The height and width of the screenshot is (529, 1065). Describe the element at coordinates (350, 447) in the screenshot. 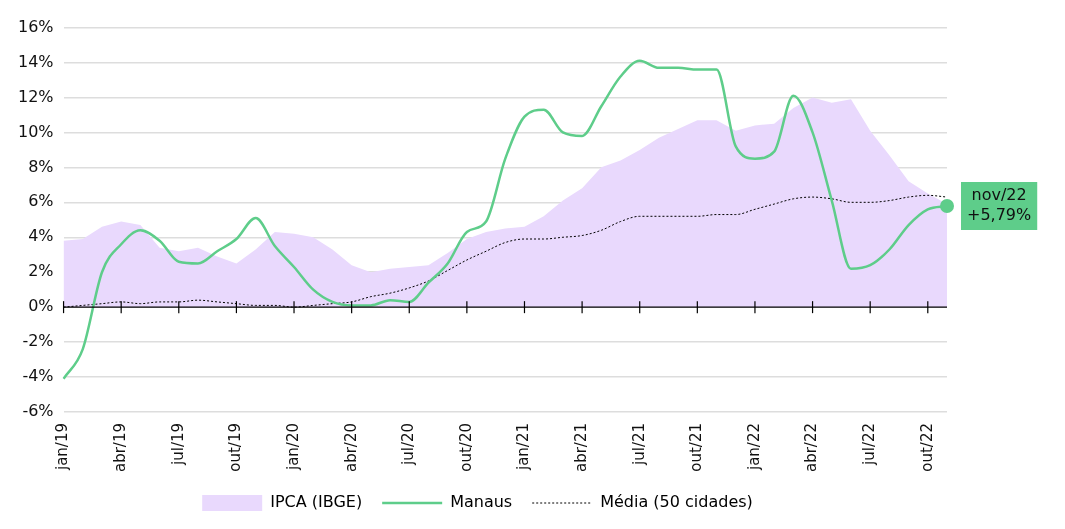

I see `x-tick-label: abr/20` at that location.